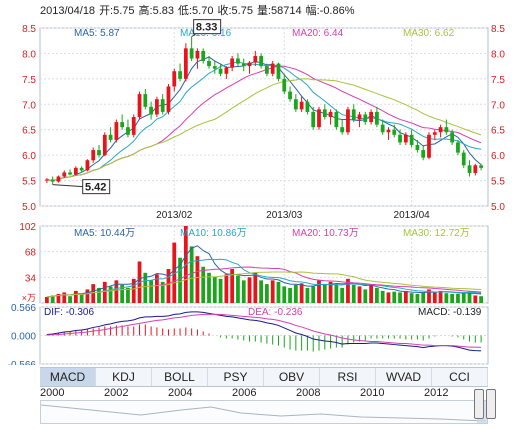 Image resolution: width=517 pixels, height=429 pixels. I want to click on tab-wvad: WVAD, so click(404, 377).